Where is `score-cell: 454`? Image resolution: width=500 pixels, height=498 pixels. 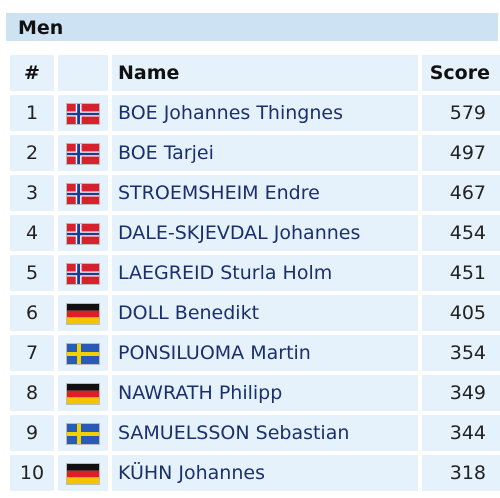
score-cell: 454 is located at coordinates (459, 235).